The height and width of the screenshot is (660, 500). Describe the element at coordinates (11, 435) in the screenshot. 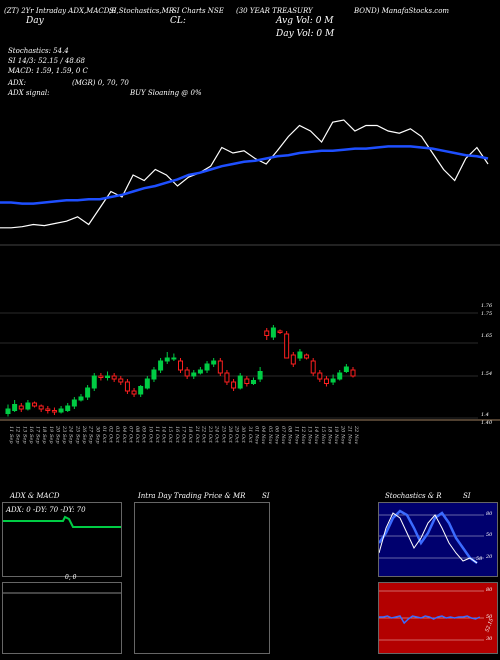

I see `x-tick-label: 11 Sep` at that location.